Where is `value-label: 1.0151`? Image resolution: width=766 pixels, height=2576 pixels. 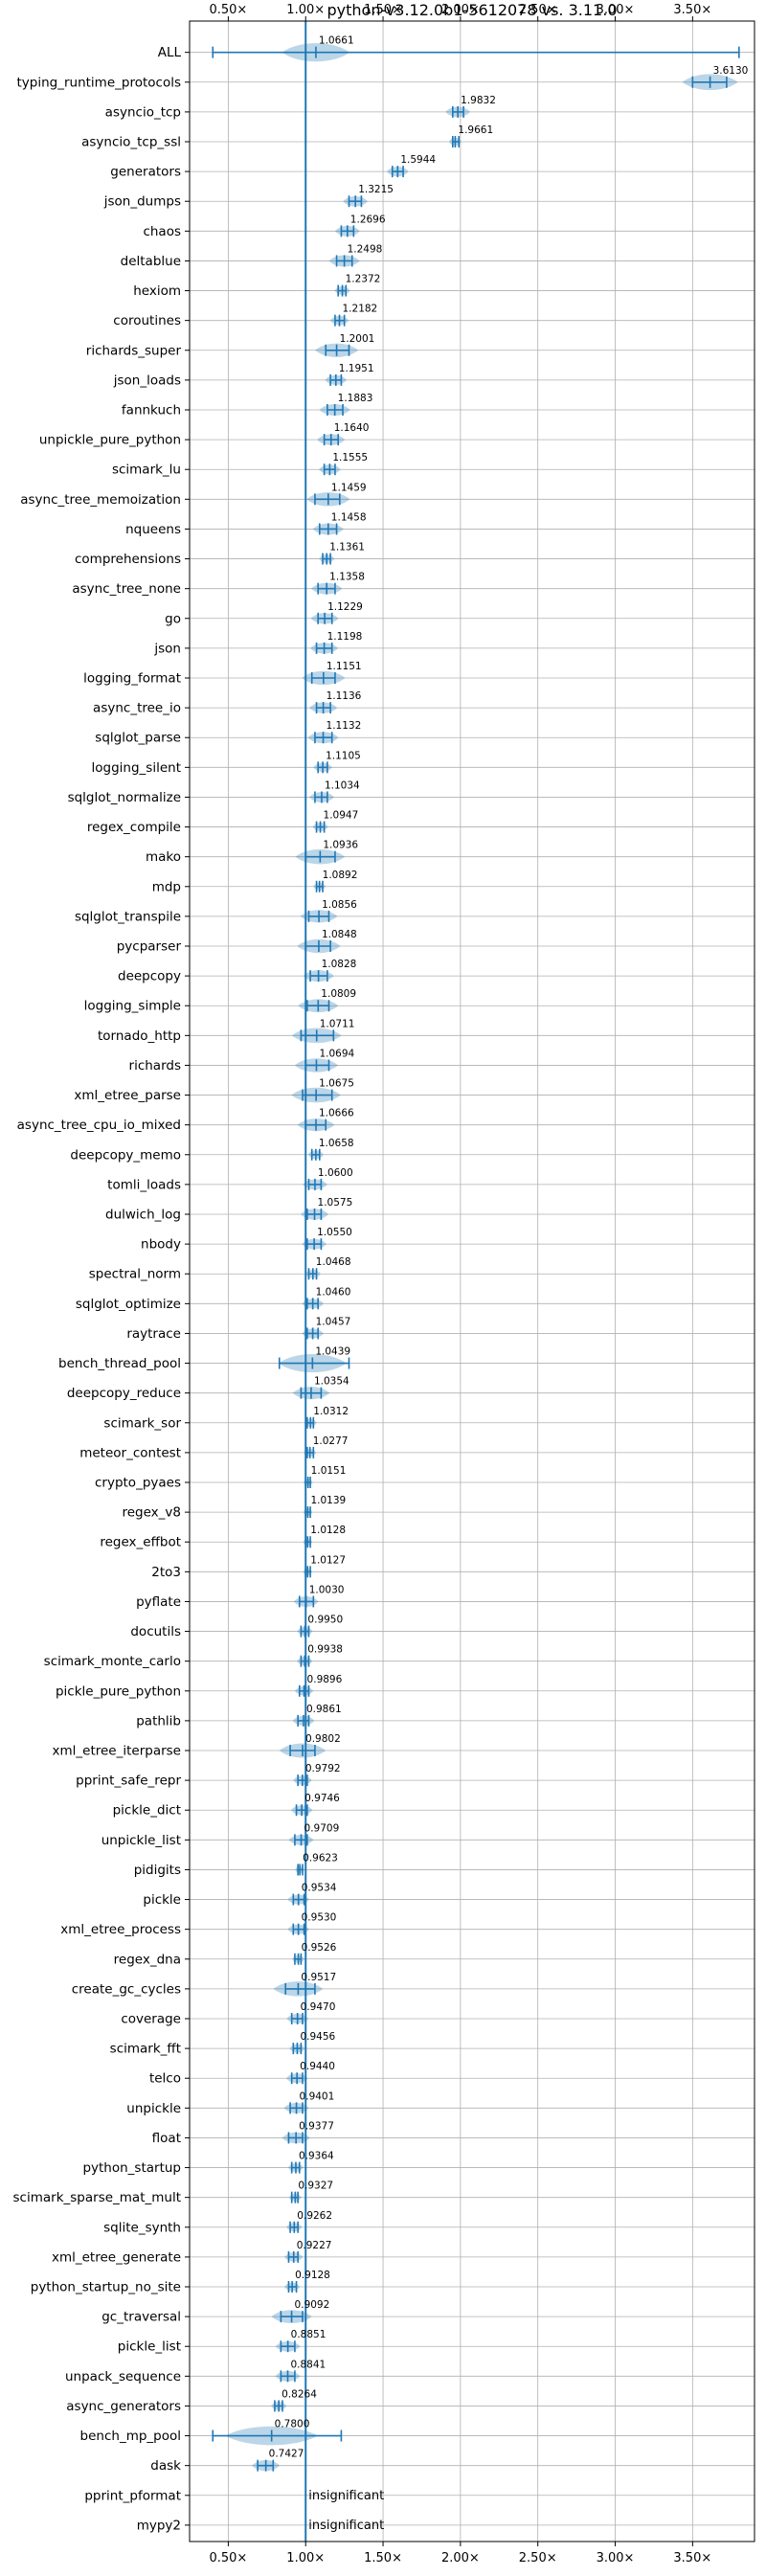
value-label: 1.0151 is located at coordinates (329, 1471).